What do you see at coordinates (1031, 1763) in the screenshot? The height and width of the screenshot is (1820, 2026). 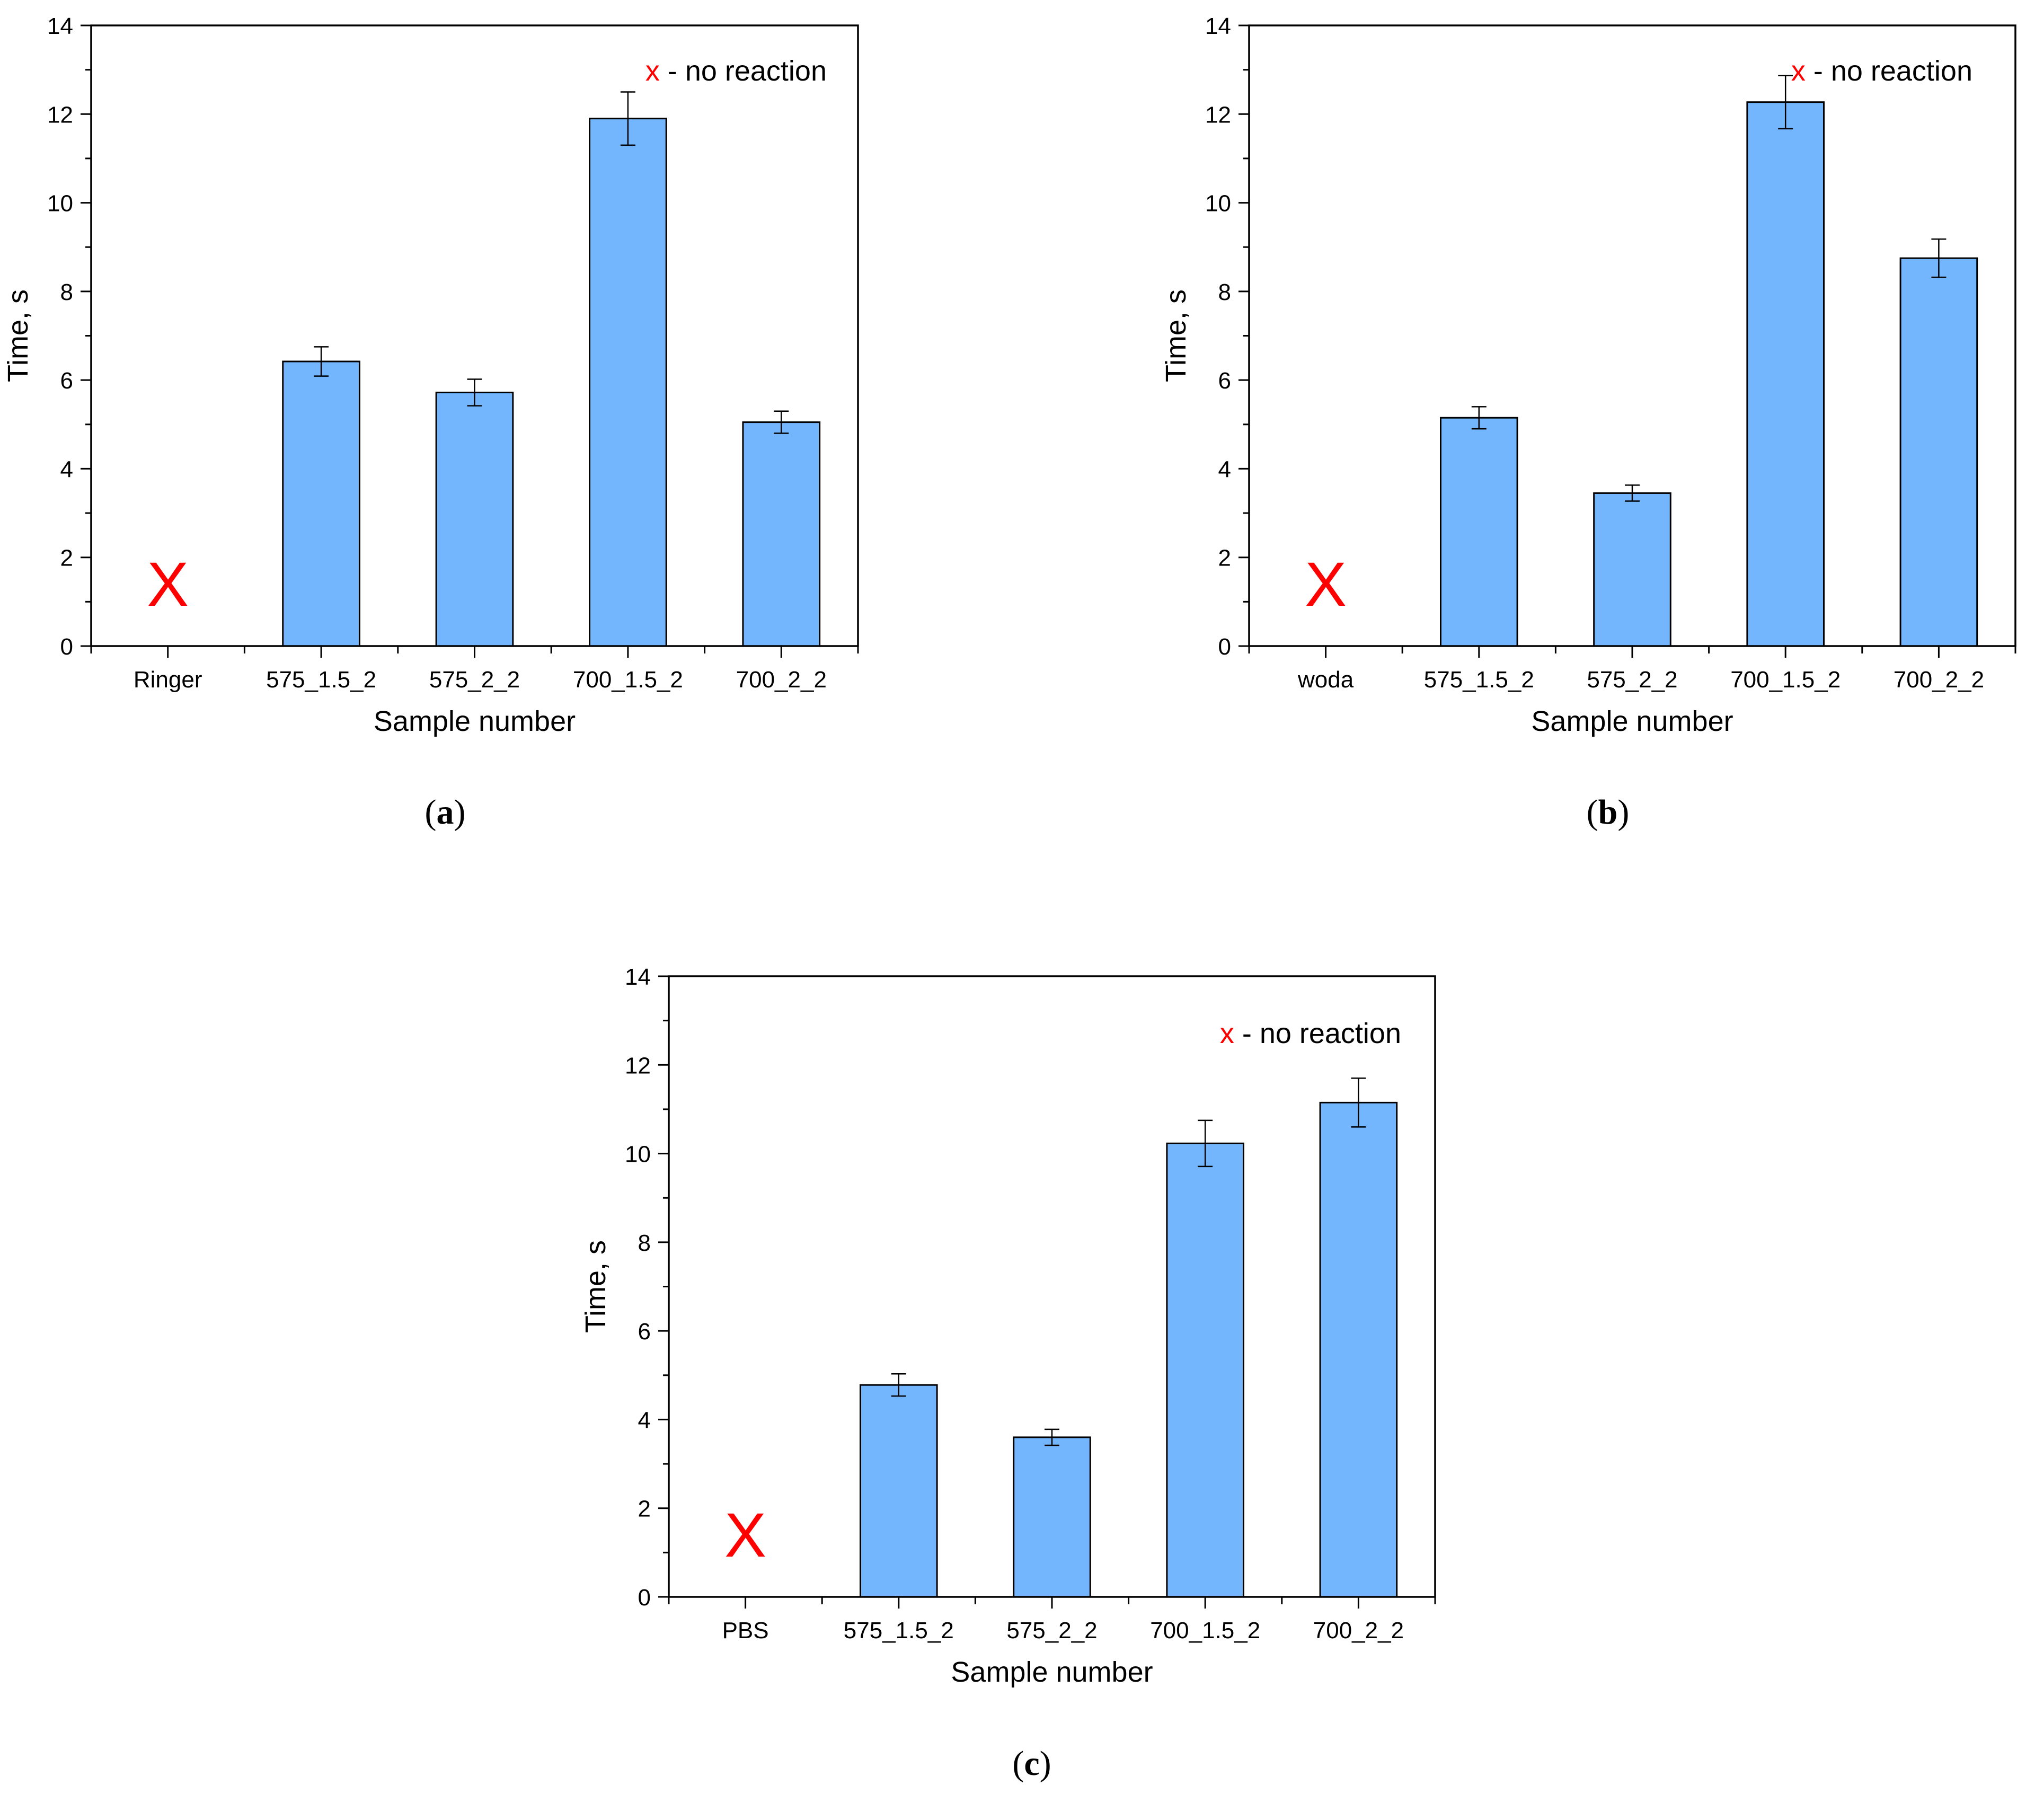 I see `panel-label-c: (c)` at bounding box center [1031, 1763].